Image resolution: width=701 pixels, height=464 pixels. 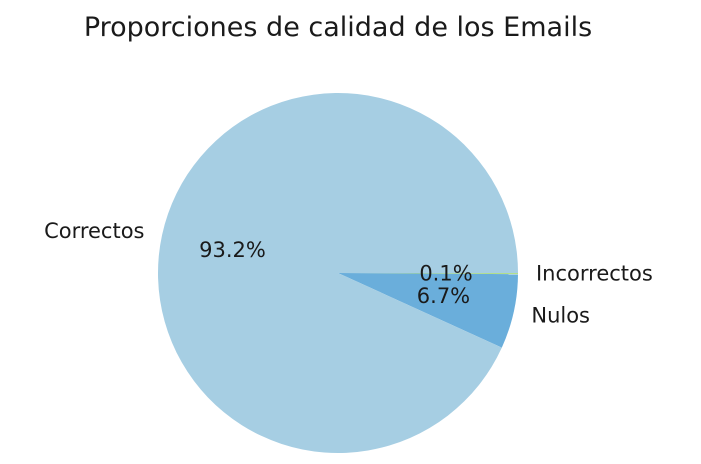 I want to click on chart-title: Proporciones de calidad de los Emails, so click(x=338, y=27).